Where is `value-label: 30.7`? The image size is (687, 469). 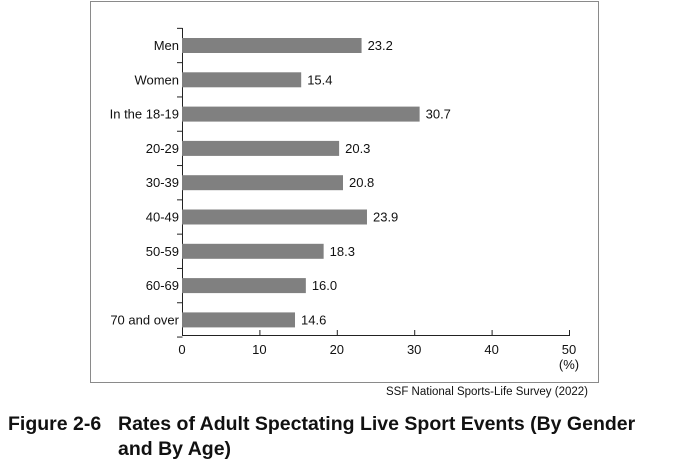
value-label: 30.7 is located at coordinates (438, 114).